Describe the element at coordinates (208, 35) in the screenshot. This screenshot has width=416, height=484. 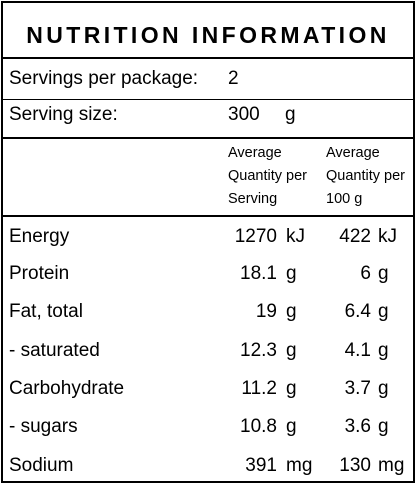
I see `panel-title: NUTRITION INFORMATION` at that location.